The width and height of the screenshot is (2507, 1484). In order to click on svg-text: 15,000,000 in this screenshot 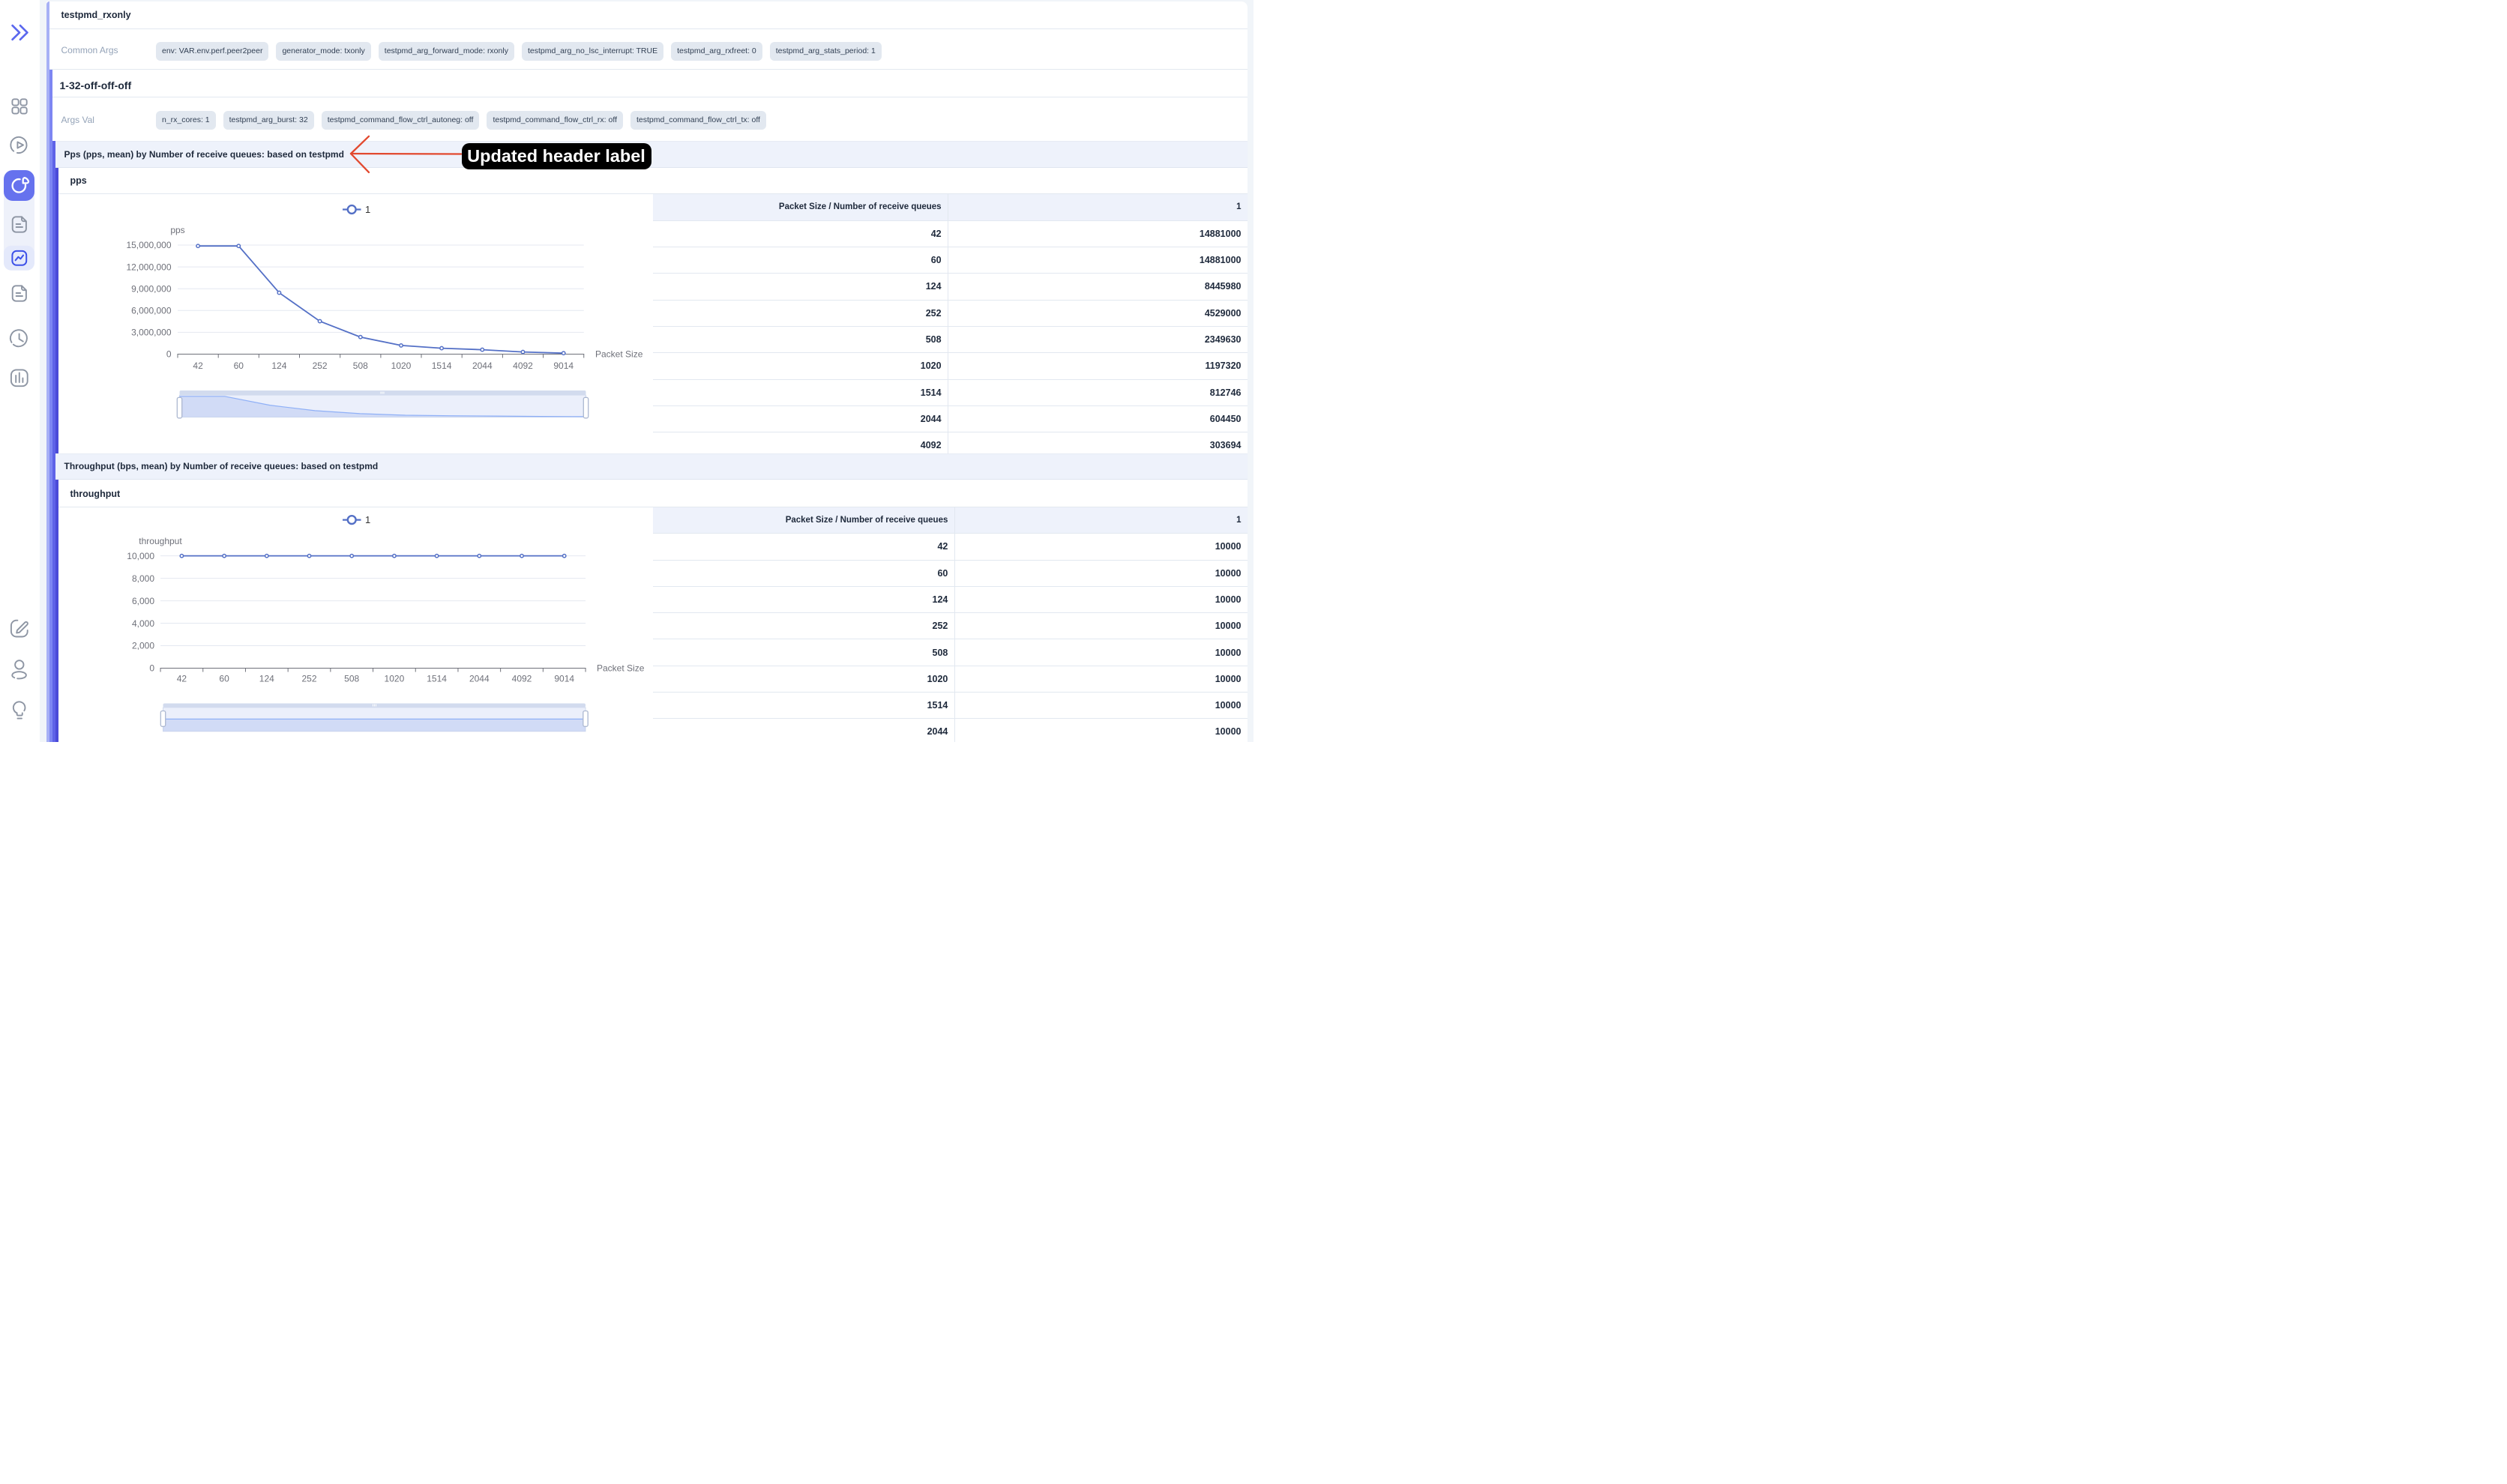, I will do `click(149, 245)`.